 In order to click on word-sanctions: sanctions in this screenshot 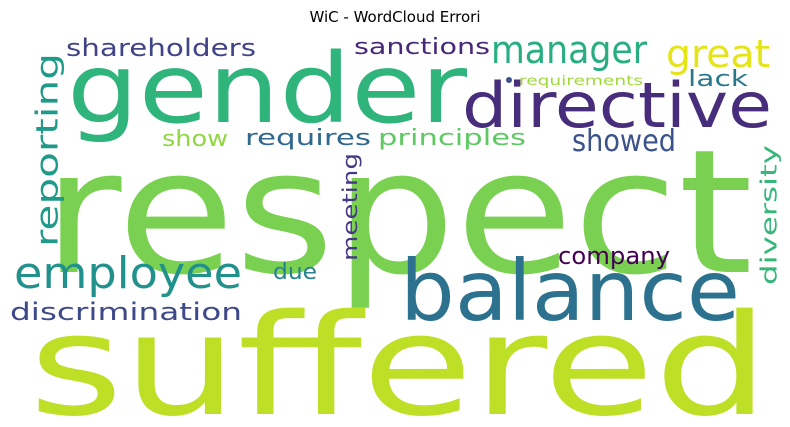, I will do `click(422, 47)`.